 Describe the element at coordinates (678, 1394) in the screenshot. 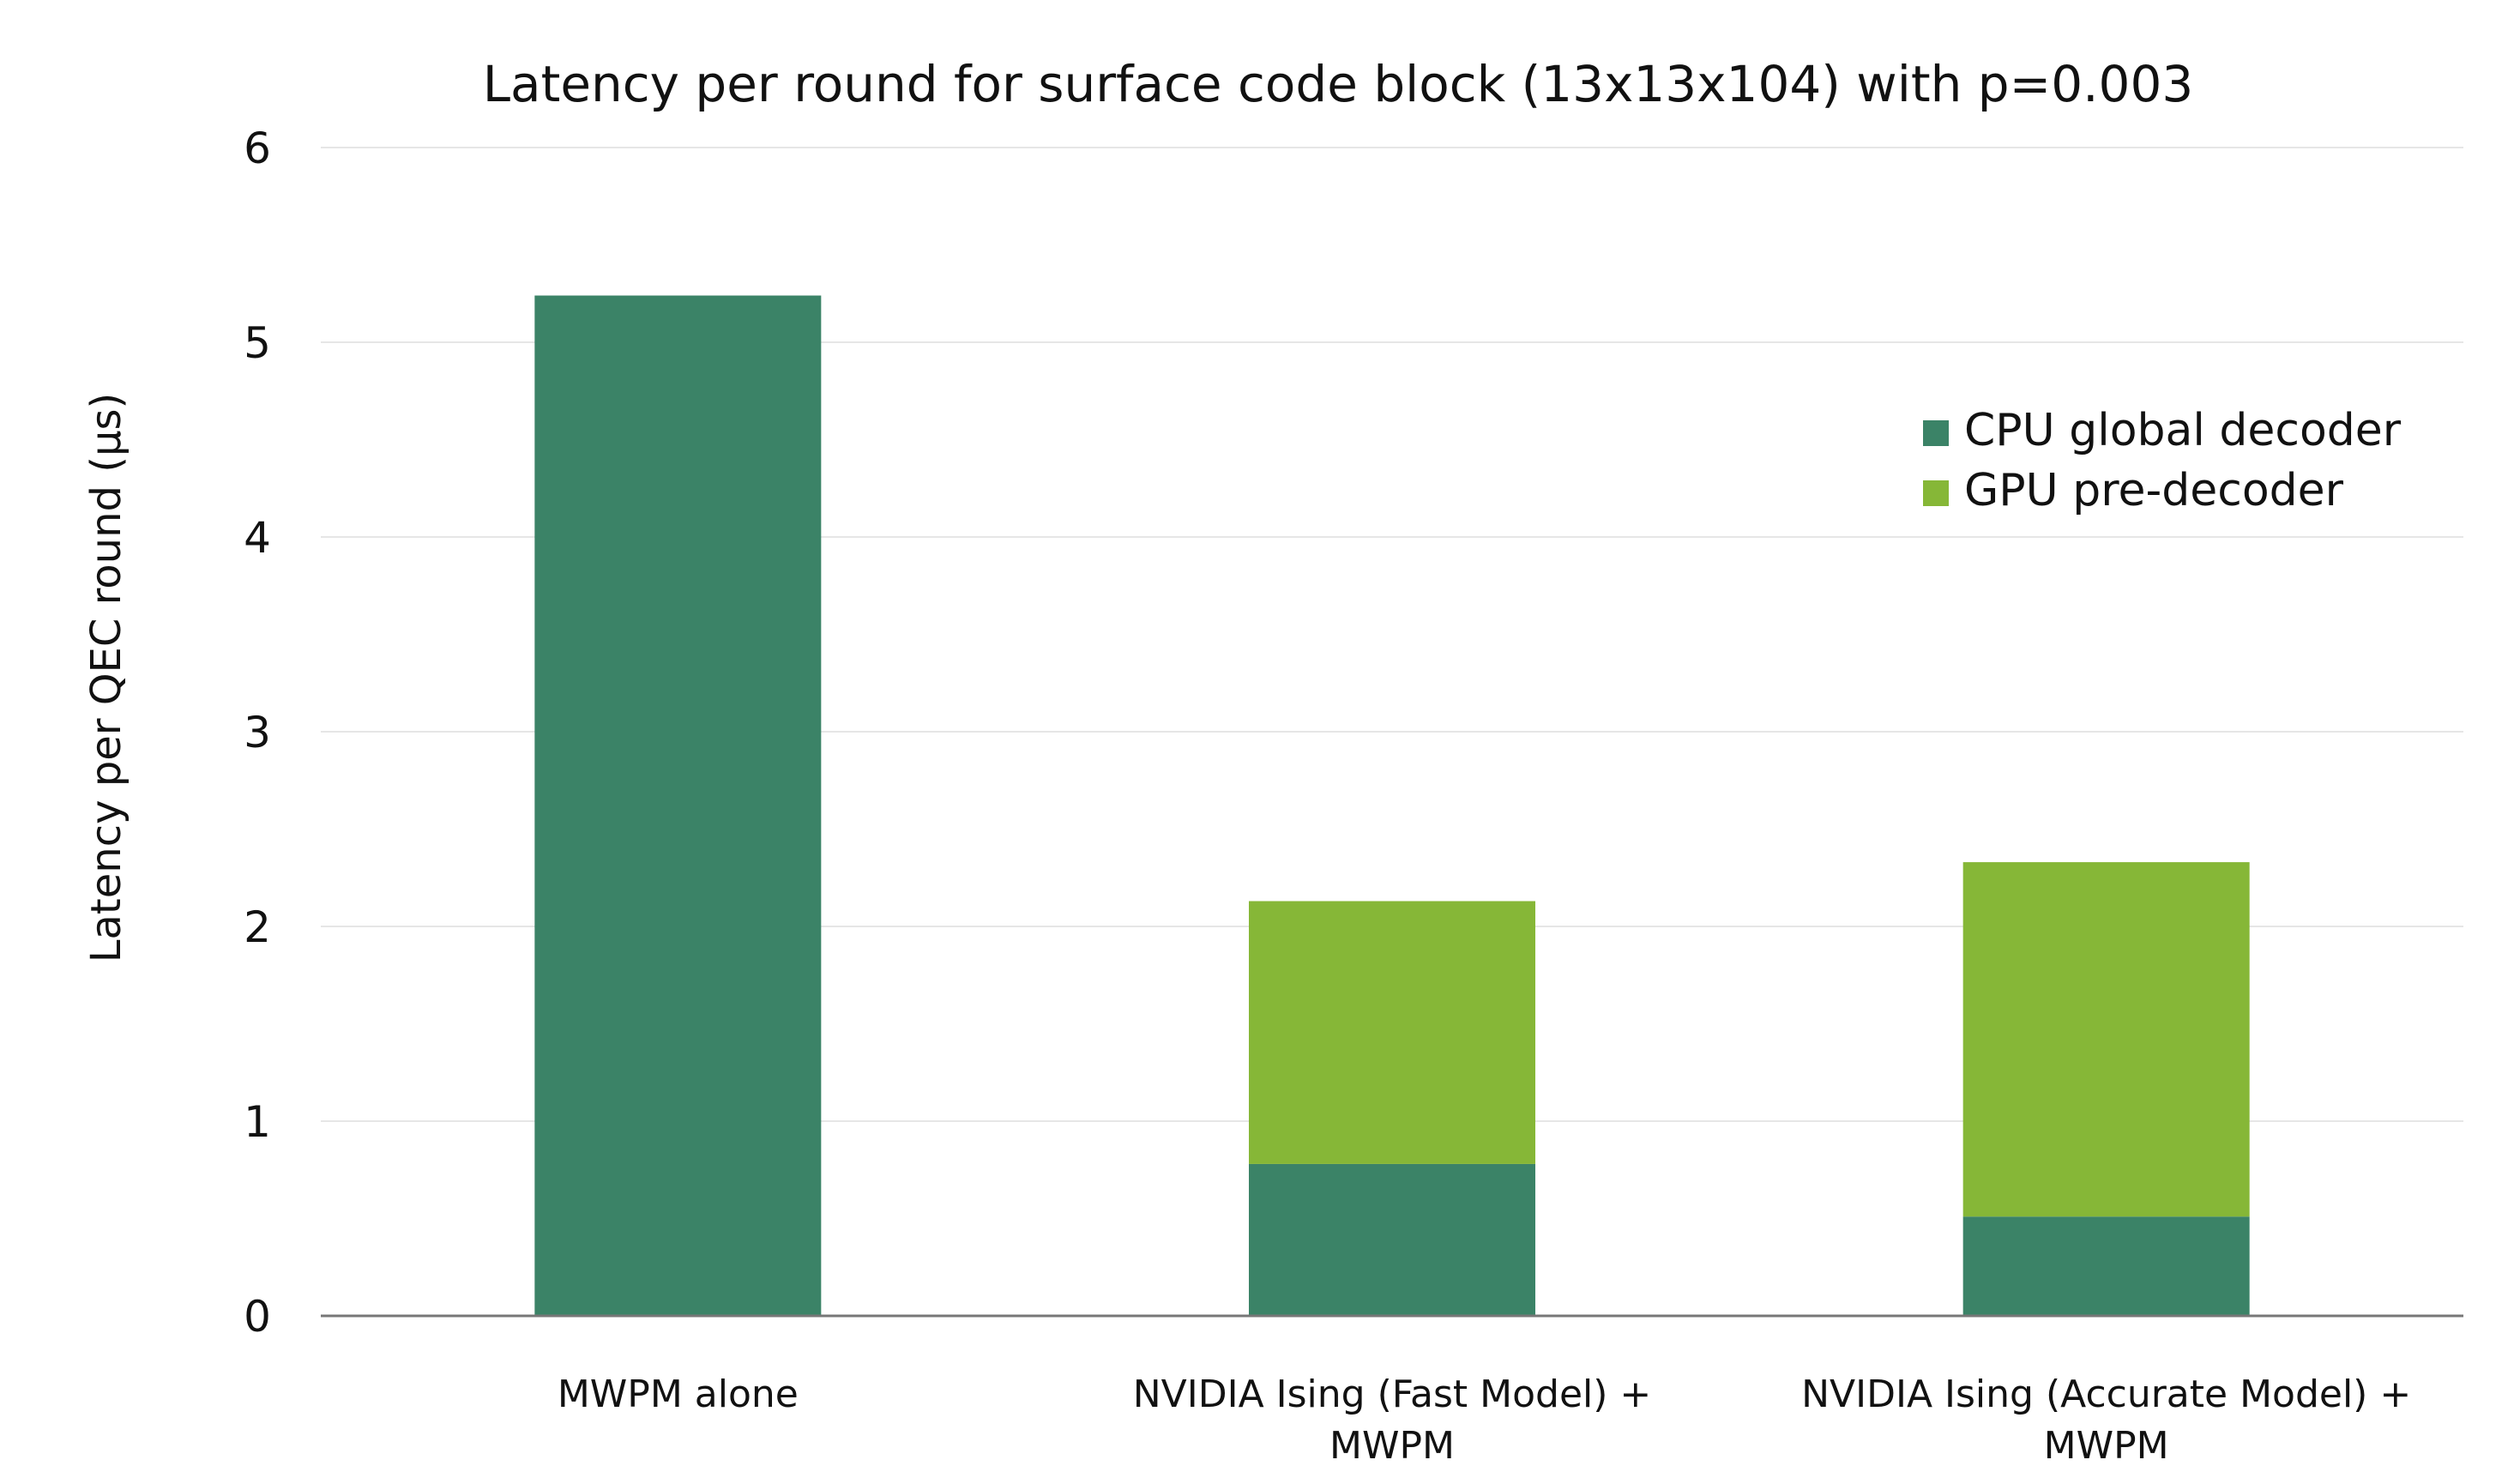

I see `x-tick-label: MWPM alone` at that location.